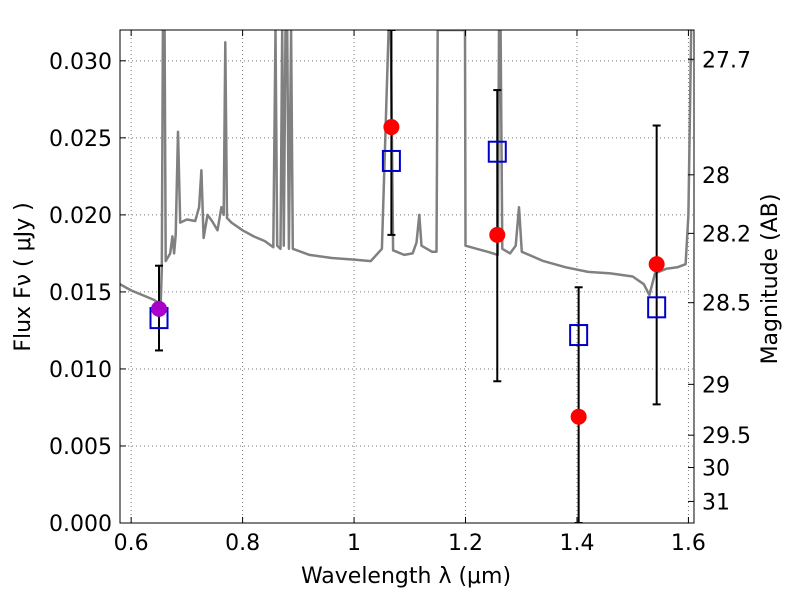  Describe the element at coordinates (23, 276) in the screenshot. I see `y-axis-label-left: Flux Fν ( μJy )` at that location.